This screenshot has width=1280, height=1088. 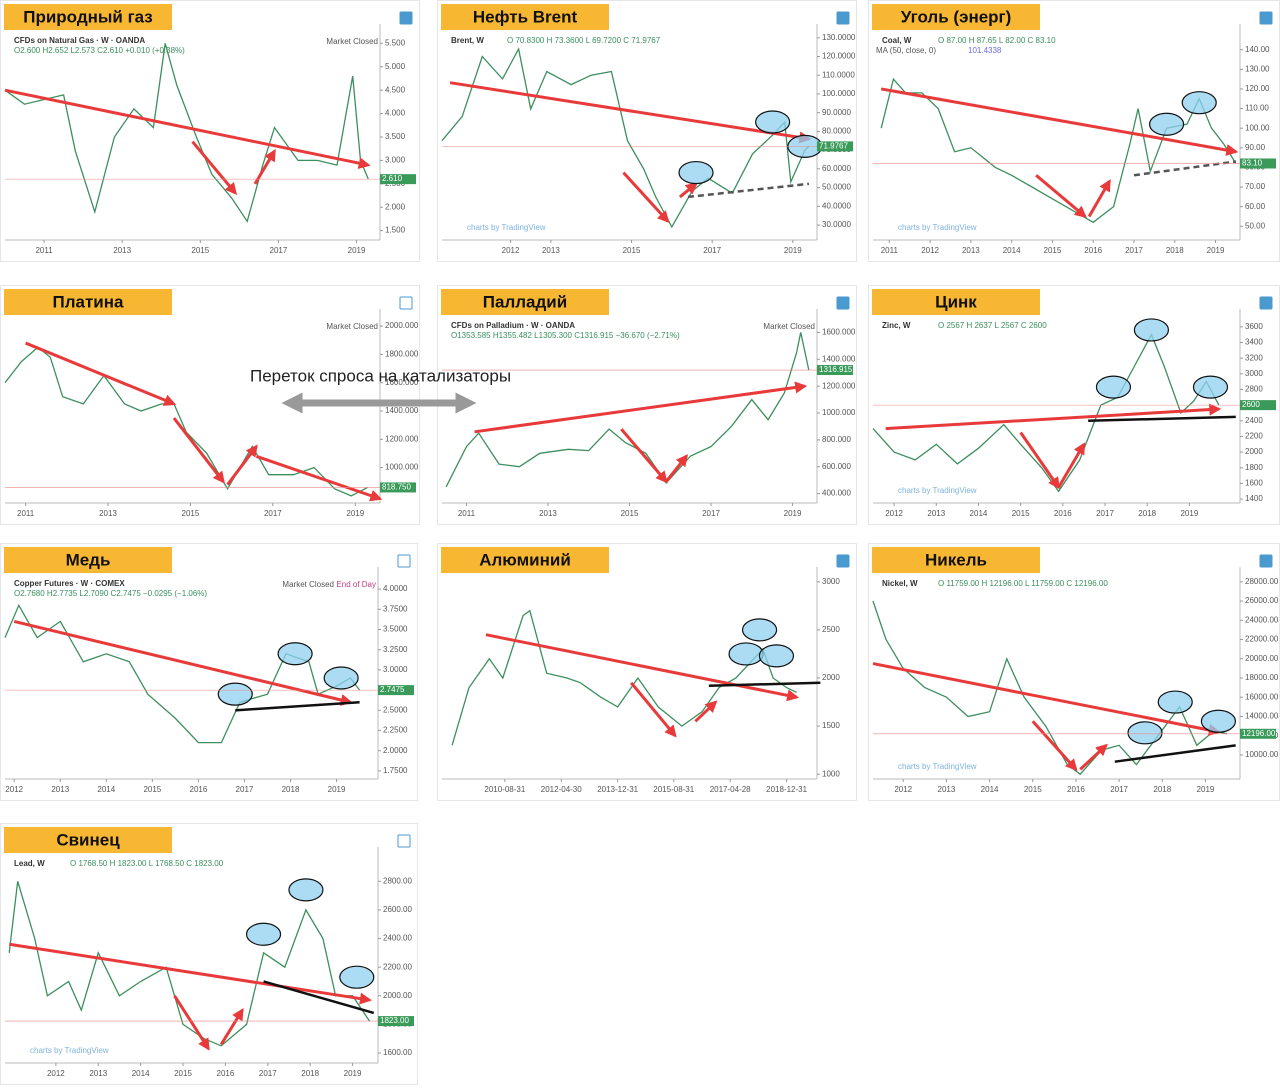 What do you see at coordinates (1254, 342) in the screenshot?
I see `y-tick-label: 3400` at bounding box center [1254, 342].